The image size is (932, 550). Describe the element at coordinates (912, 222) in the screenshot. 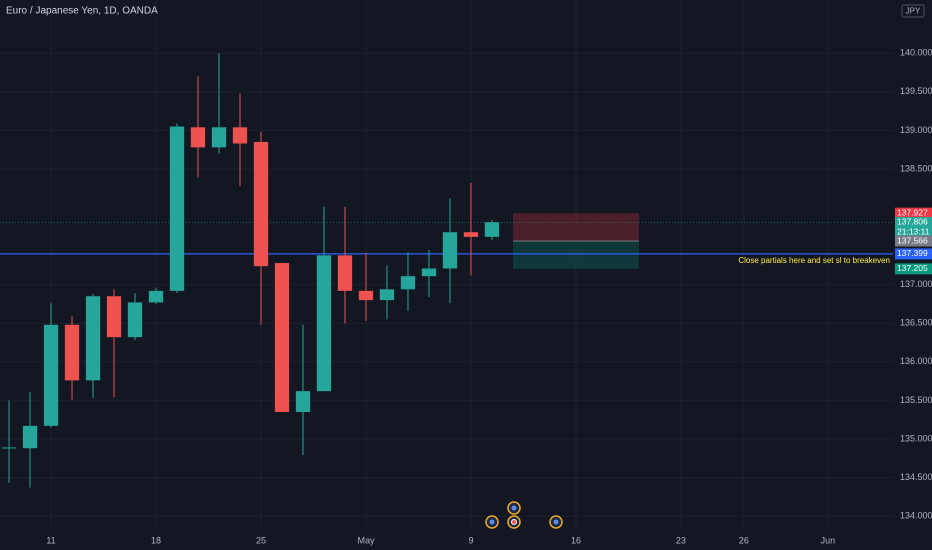

I see `price-label: 137.806` at that location.